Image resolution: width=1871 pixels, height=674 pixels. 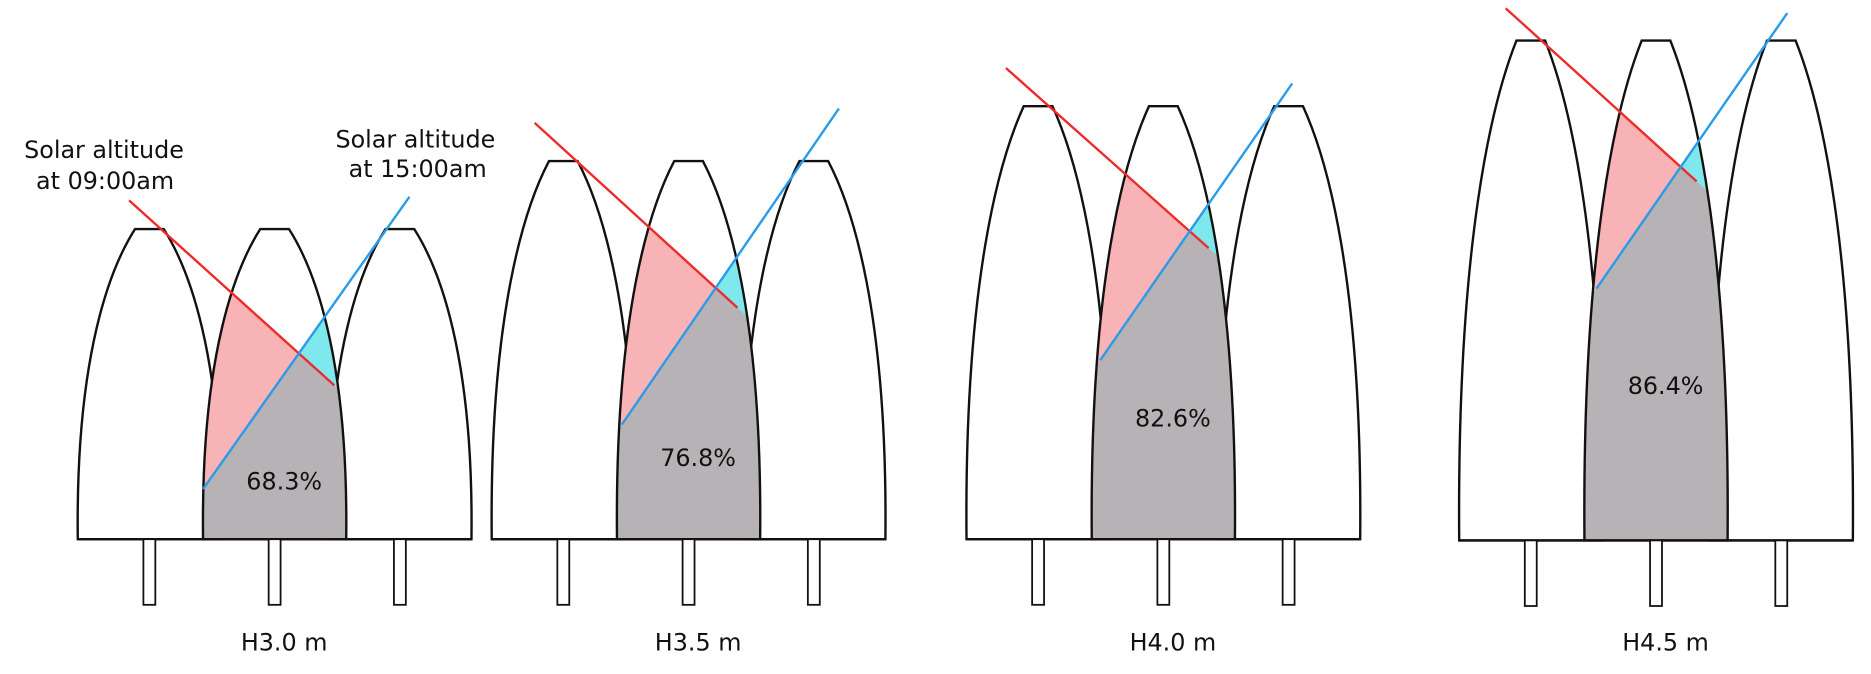 I want to click on height-label: H4.5 m, so click(x=1665, y=643).